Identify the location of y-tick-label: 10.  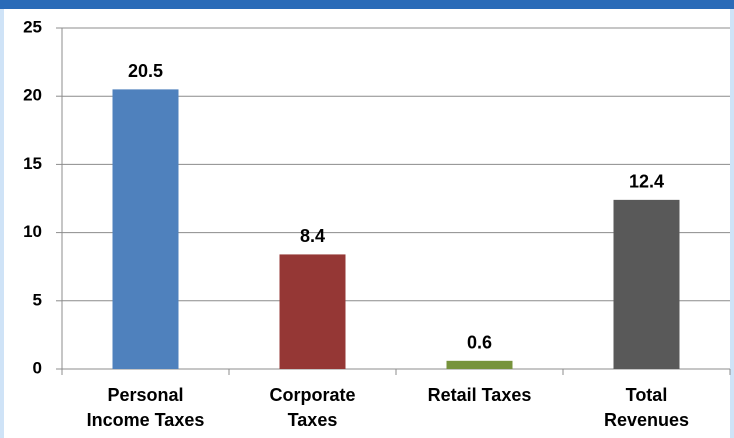
(32, 231).